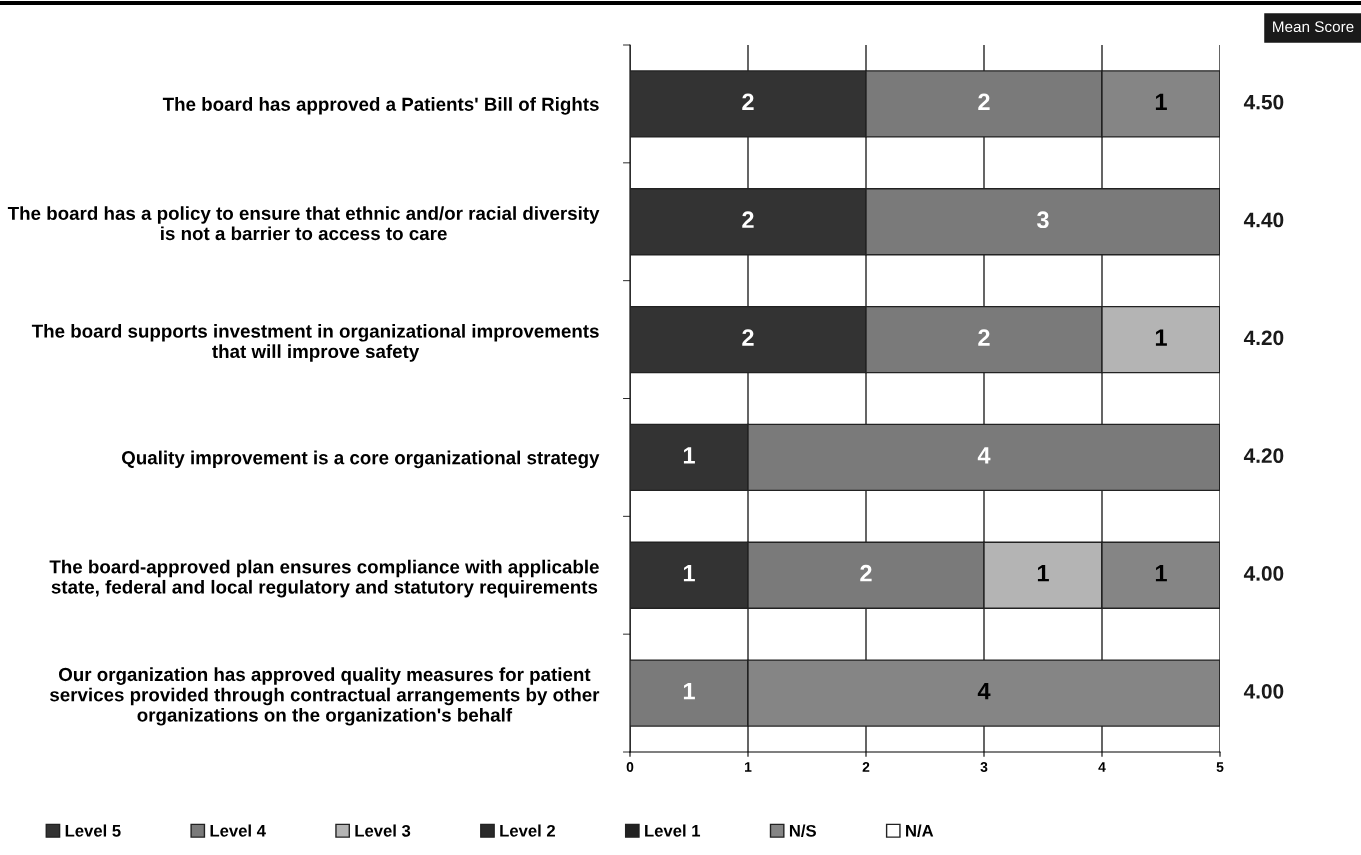 The image size is (1361, 855). Describe the element at coordinates (748, 767) in the screenshot. I see `x-tick-label: 1` at that location.